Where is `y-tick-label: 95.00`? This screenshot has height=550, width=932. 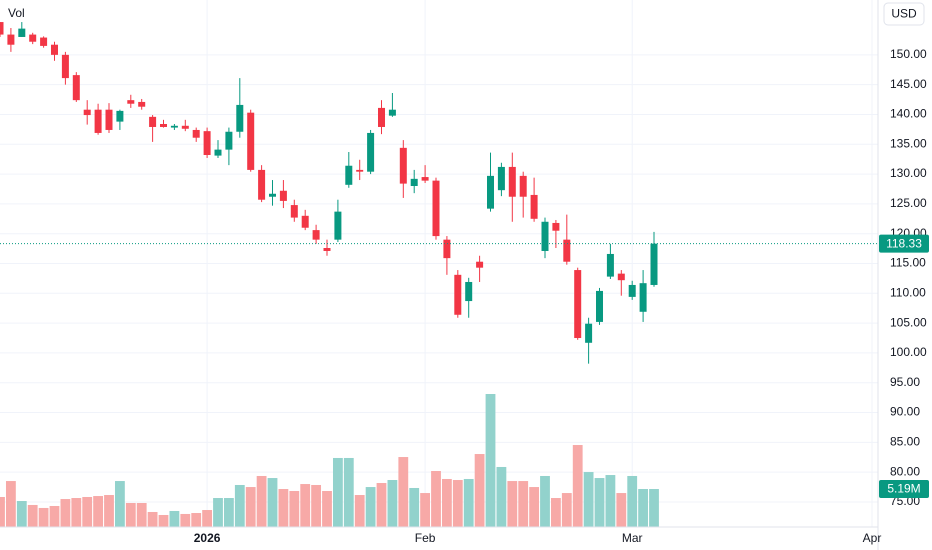
y-tick-label: 95.00 is located at coordinates (905, 382).